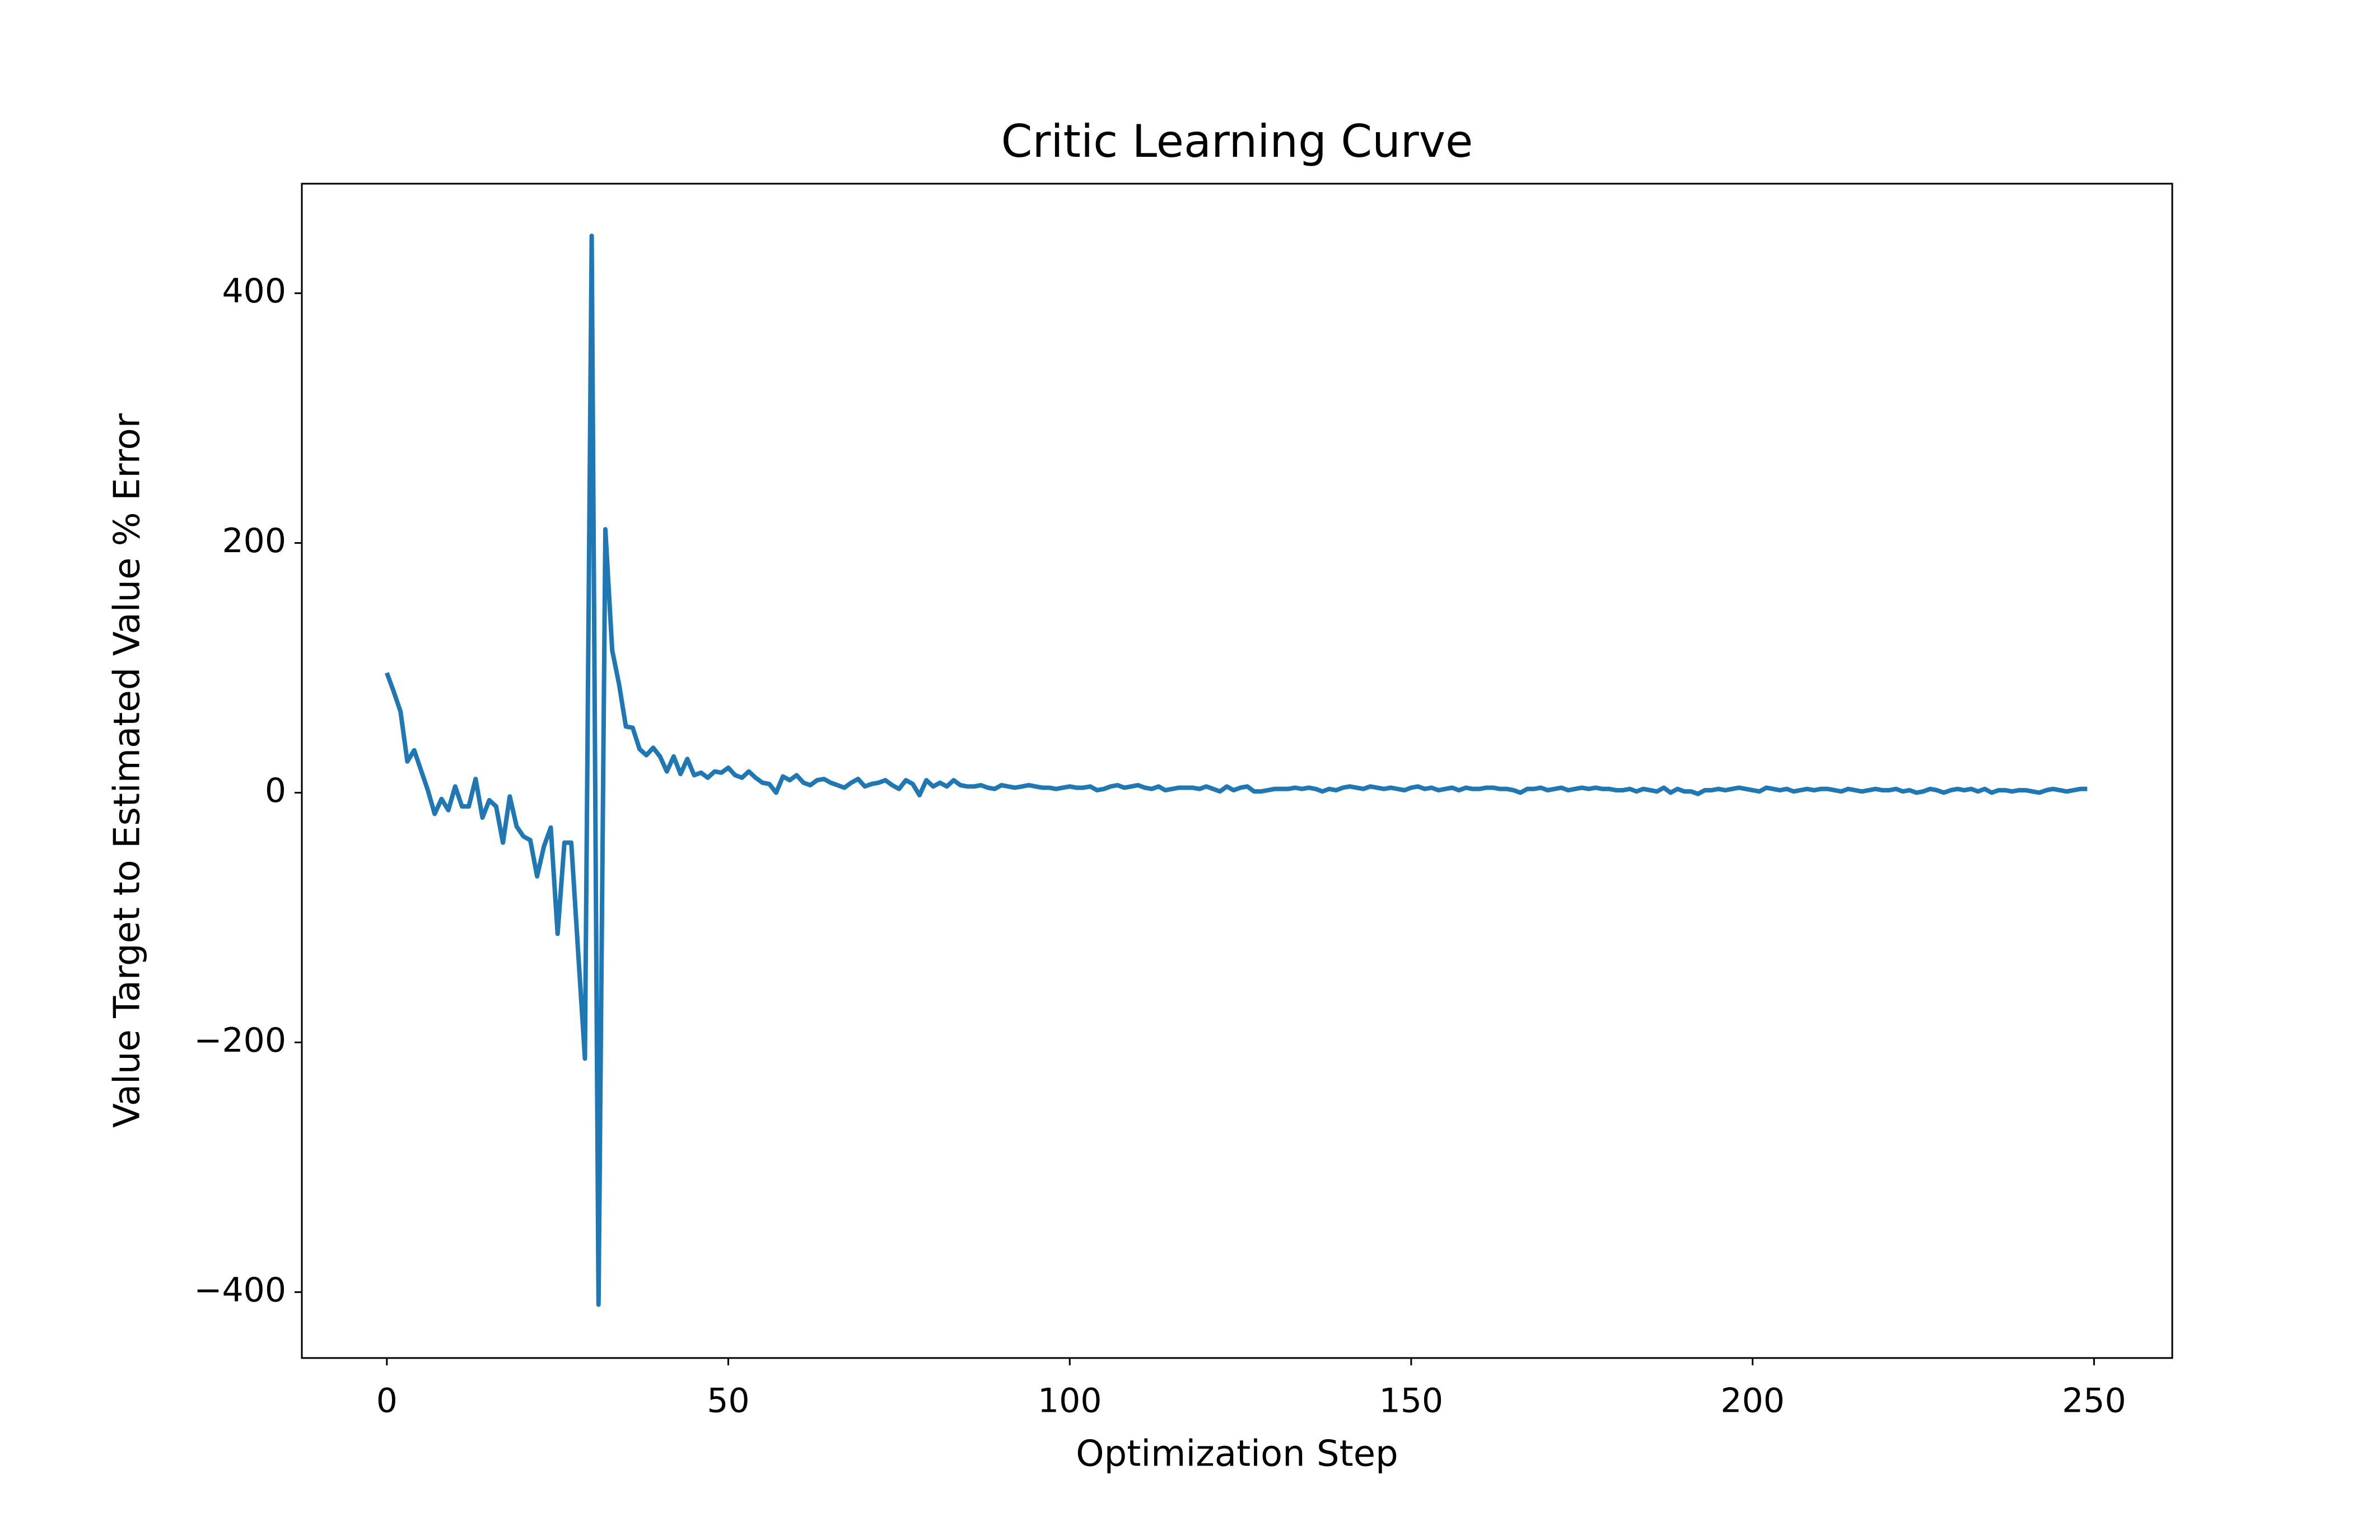 The height and width of the screenshot is (1540, 2380). What do you see at coordinates (728, 1402) in the screenshot?
I see `x-tick-label: 50` at bounding box center [728, 1402].